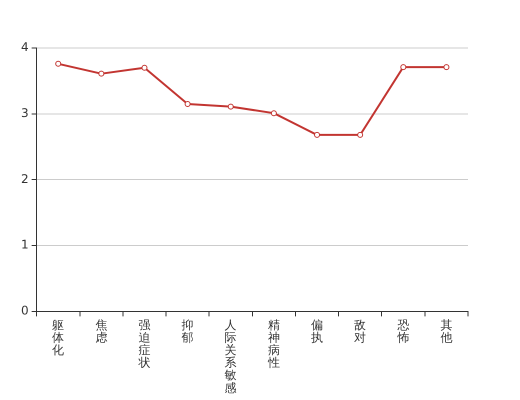 Image resolution: width=520 pixels, height=400 pixels. What do you see at coordinates (101, 331) in the screenshot?
I see `x-tick-label: 焦虑` at bounding box center [101, 331].